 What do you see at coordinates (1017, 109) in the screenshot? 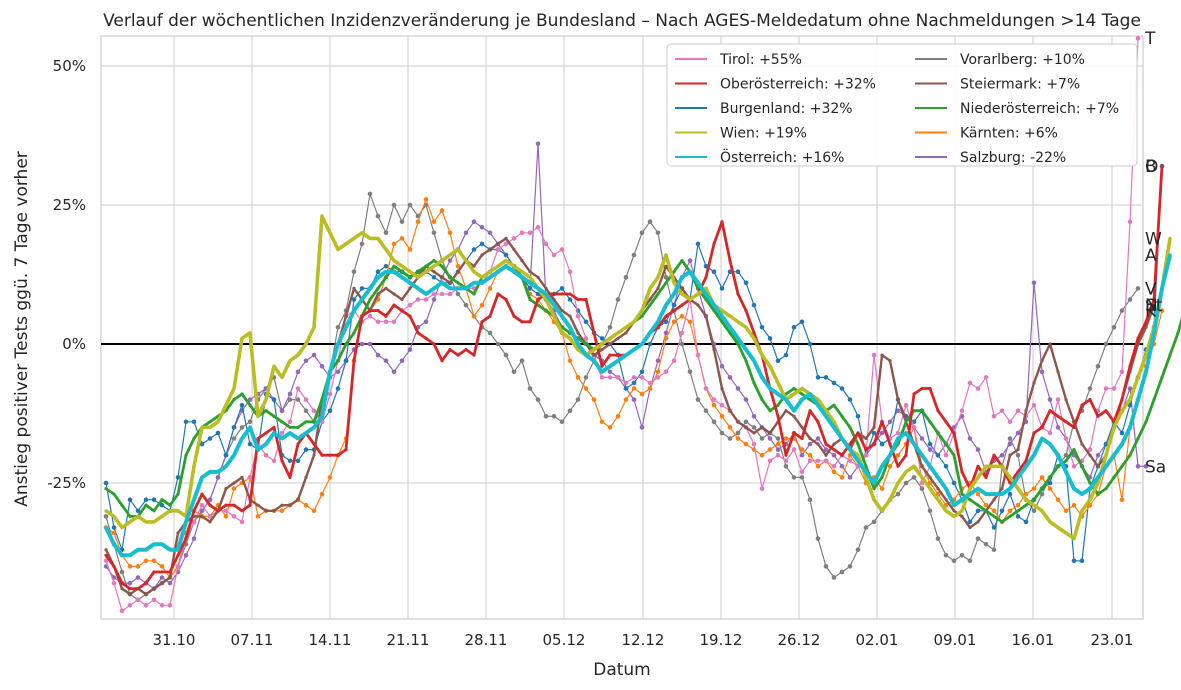
I see `legend-item: Niederösterreich: +7%` at bounding box center [1017, 109].